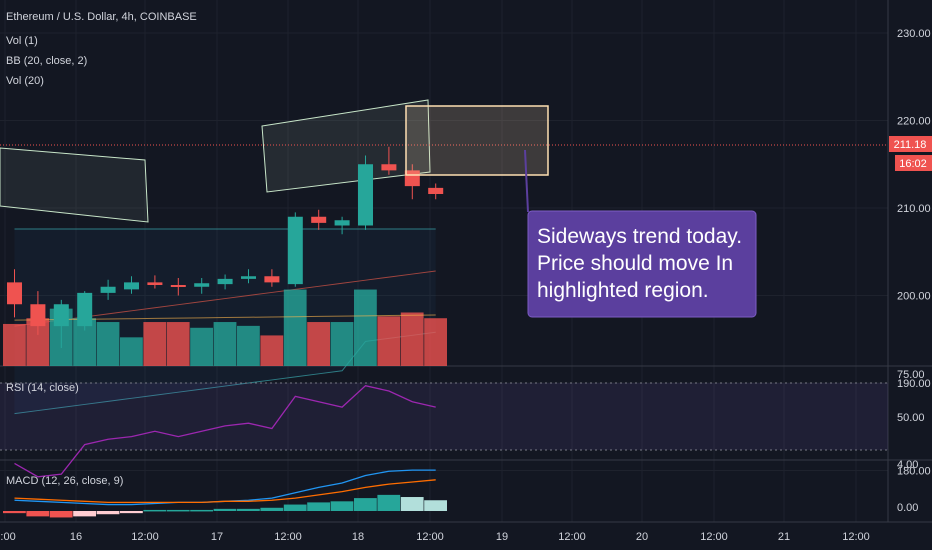 The width and height of the screenshot is (932, 550). I want to click on trend-channel-left, so click(74, 185).